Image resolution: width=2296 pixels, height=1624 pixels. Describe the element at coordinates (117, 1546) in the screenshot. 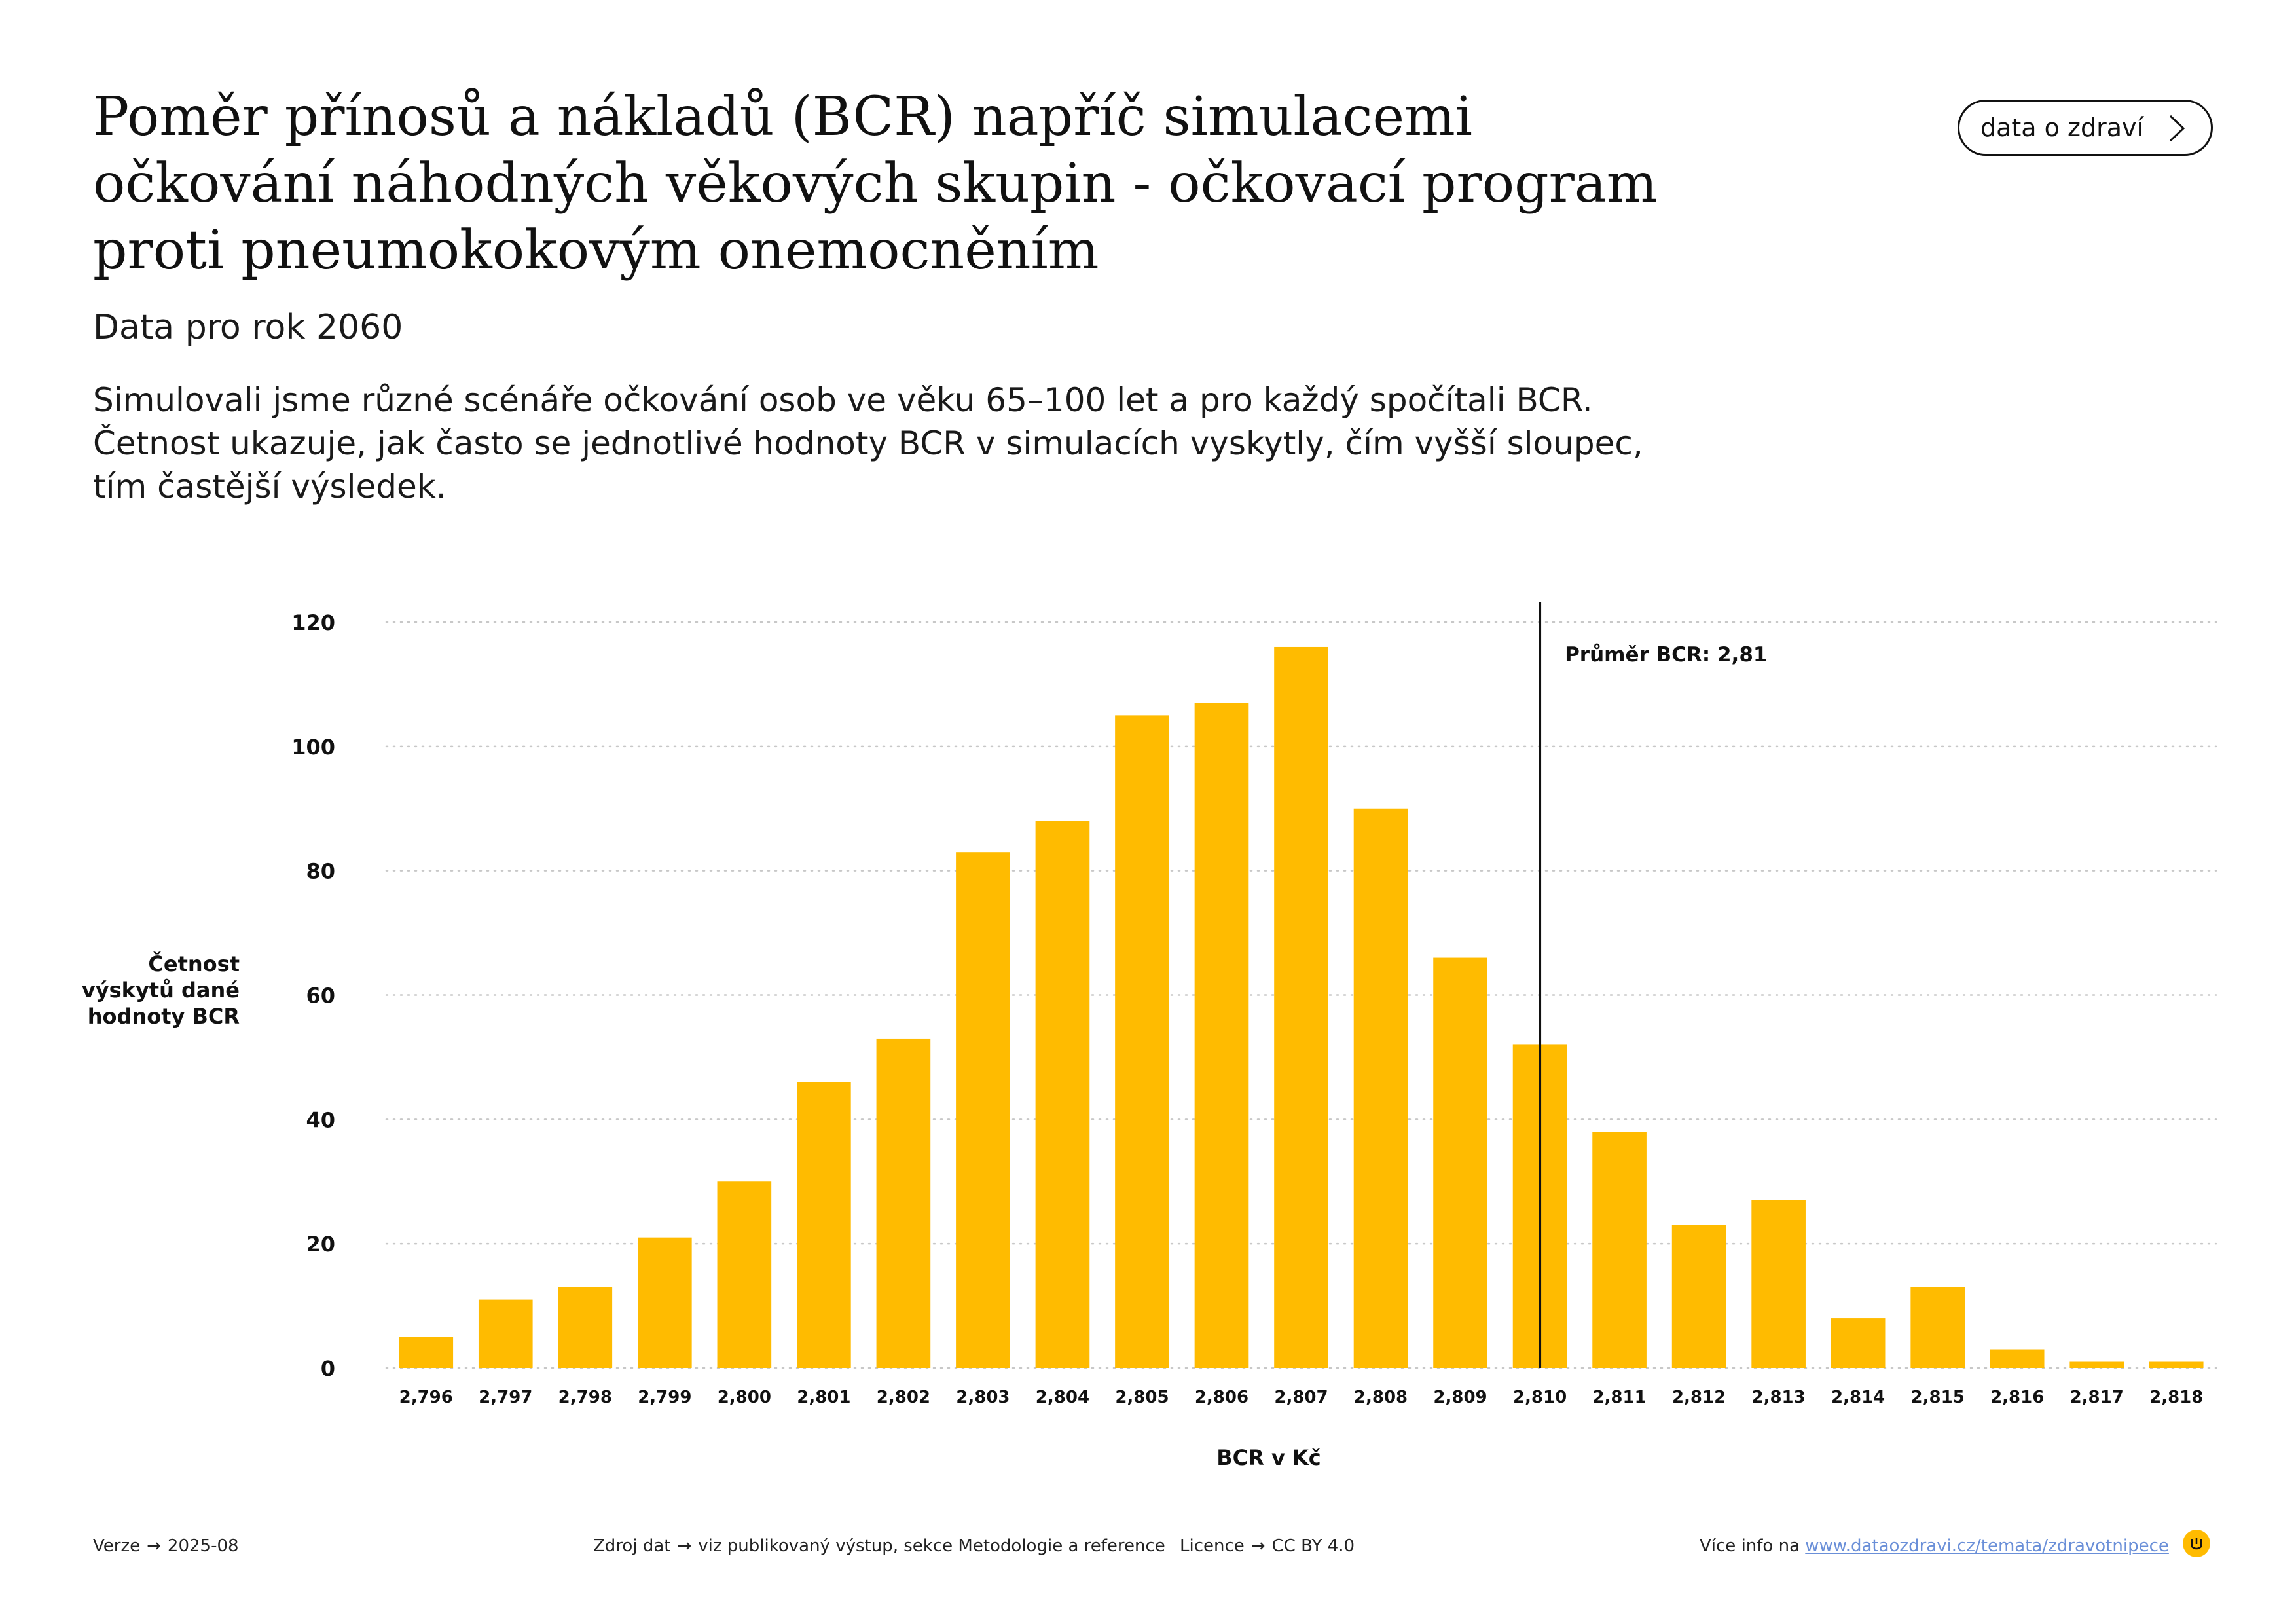

I see `footer-version-label: Verze` at that location.